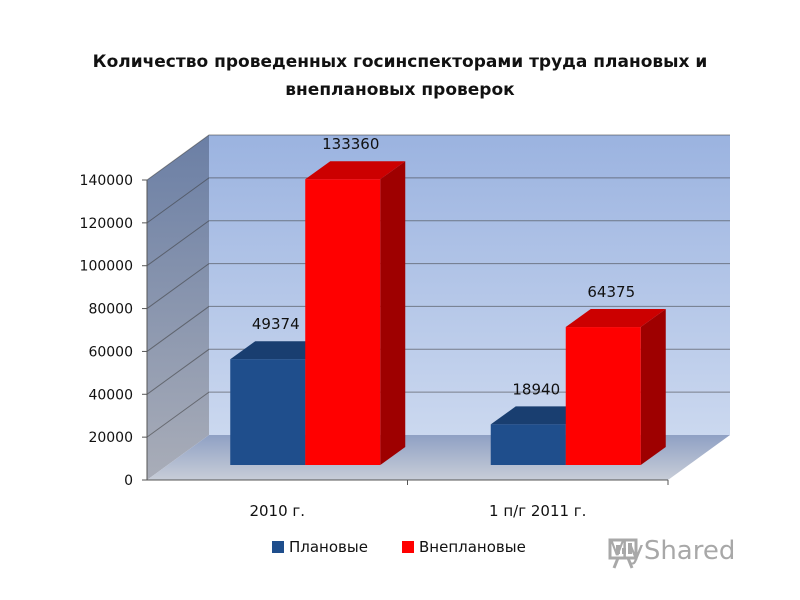 This screenshot has height=600, width=800. Describe the element at coordinates (110, 352) in the screenshot. I see `y-tick-label: 60000` at that location.